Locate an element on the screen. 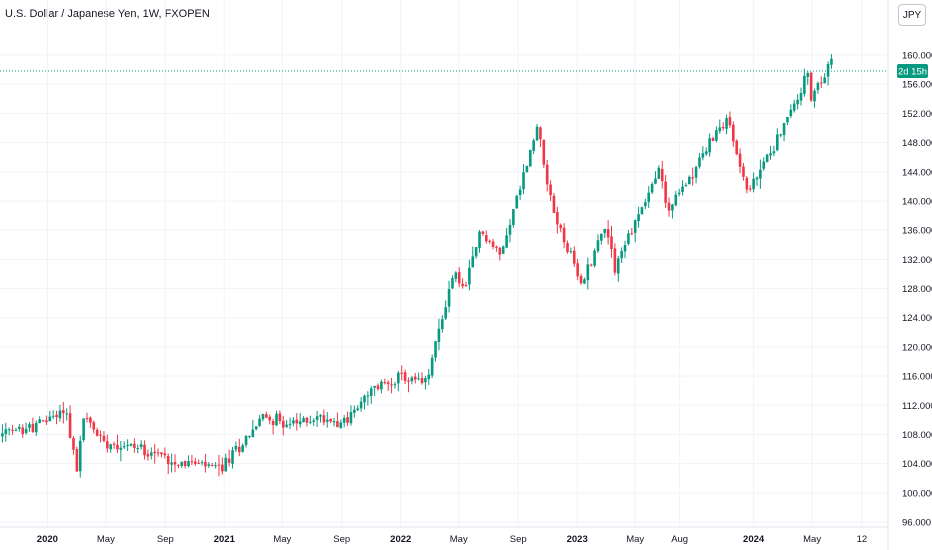  x-tick-label: 2020 is located at coordinates (47, 539).